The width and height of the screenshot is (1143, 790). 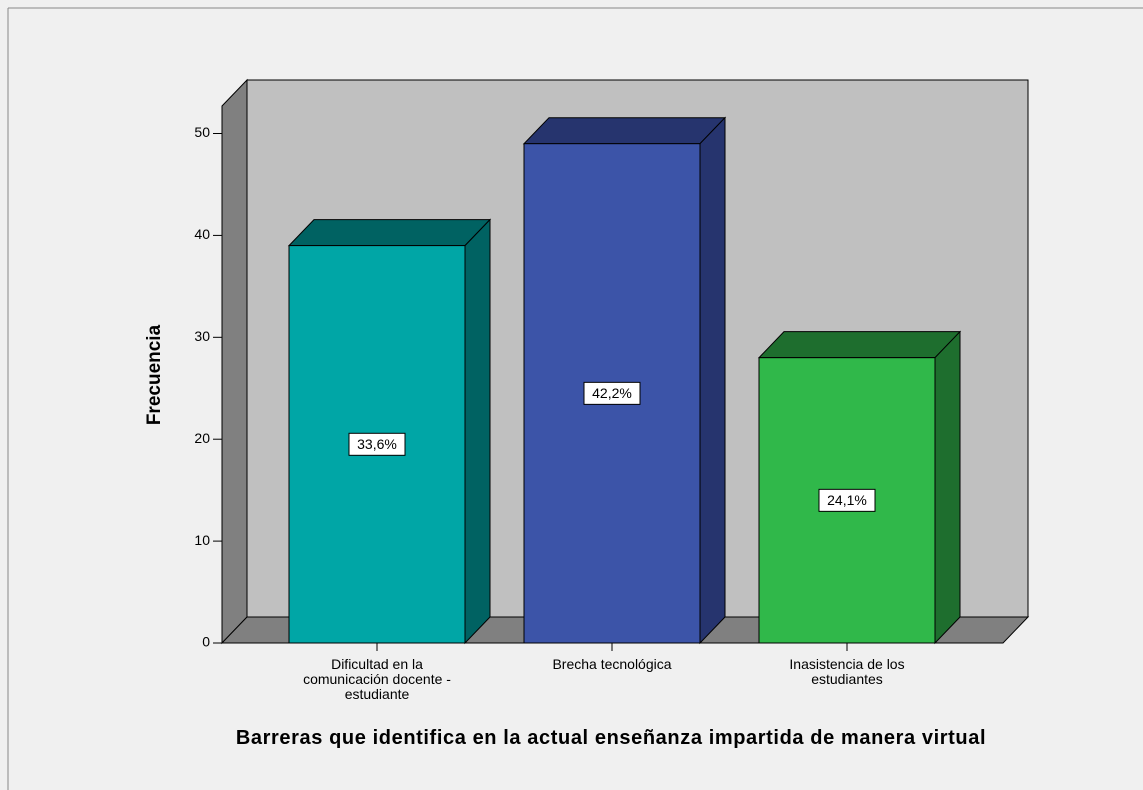 What do you see at coordinates (847, 671) in the screenshot?
I see `x-tick-label: Inasistencia de los estudiantes` at bounding box center [847, 671].